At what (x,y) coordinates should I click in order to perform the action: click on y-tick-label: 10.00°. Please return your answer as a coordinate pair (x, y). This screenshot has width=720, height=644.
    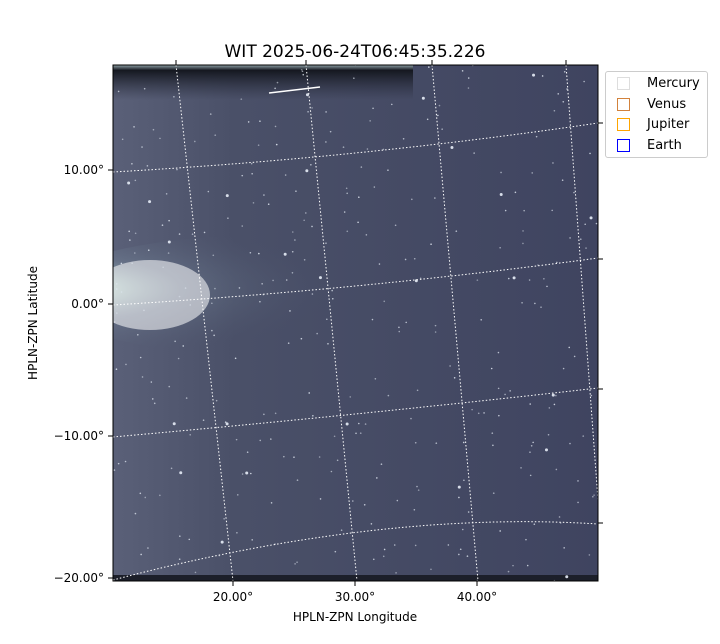
    Looking at the image, I should click on (84, 170).